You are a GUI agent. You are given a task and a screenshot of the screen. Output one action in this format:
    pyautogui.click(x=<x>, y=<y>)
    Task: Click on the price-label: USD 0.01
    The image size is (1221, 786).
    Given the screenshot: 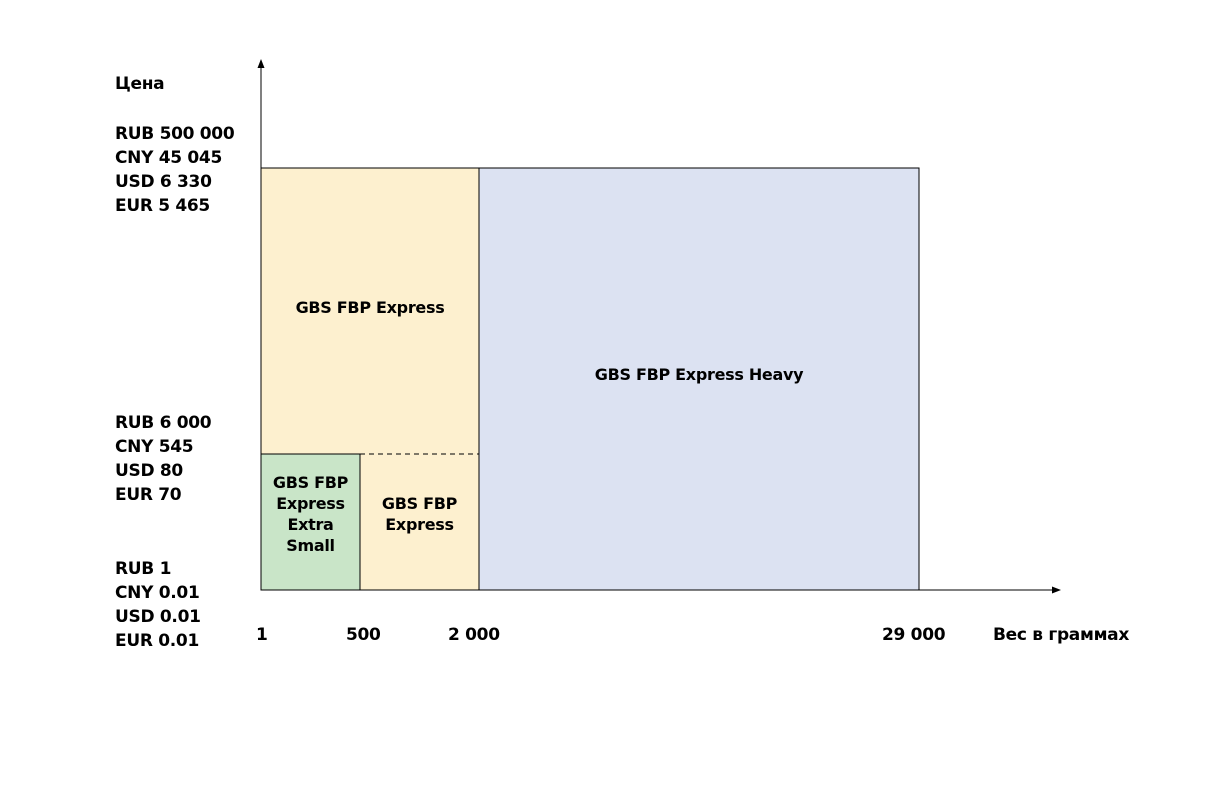 What is the action you would take?
    pyautogui.click(x=158, y=617)
    